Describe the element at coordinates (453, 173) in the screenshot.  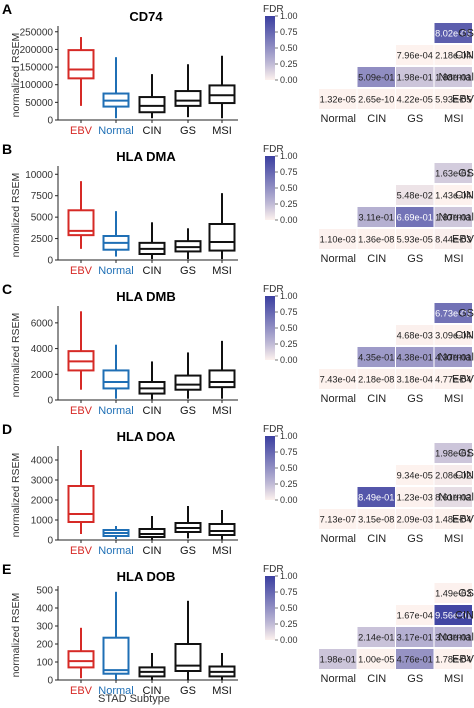
I see `heatmap-cell-label: 1.63e-01` at that location.